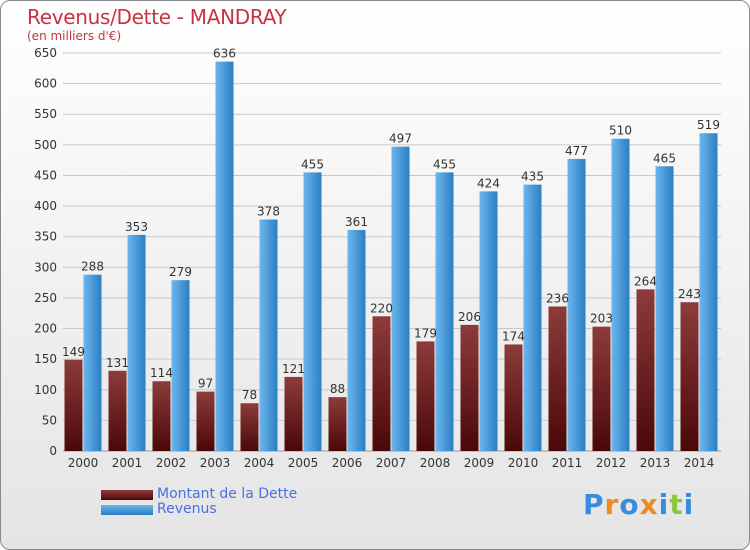  Describe the element at coordinates (127, 463) in the screenshot. I see `x-tick-label: 2001` at that location.